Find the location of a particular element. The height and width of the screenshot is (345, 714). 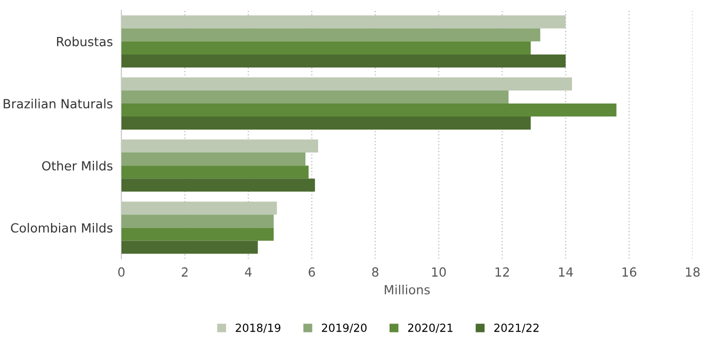

x-tick-label: 6 is located at coordinates (311, 272).